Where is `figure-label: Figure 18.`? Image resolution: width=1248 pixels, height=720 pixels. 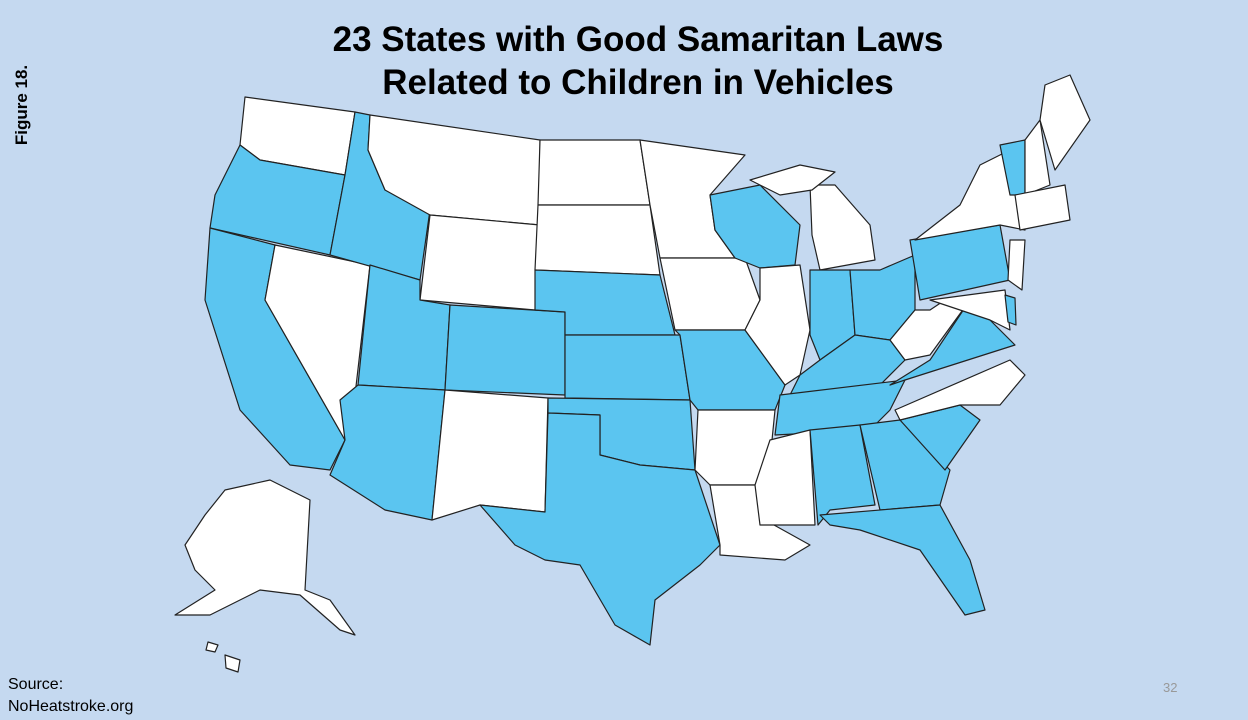 figure-label: Figure 18. is located at coordinates (22, 105).